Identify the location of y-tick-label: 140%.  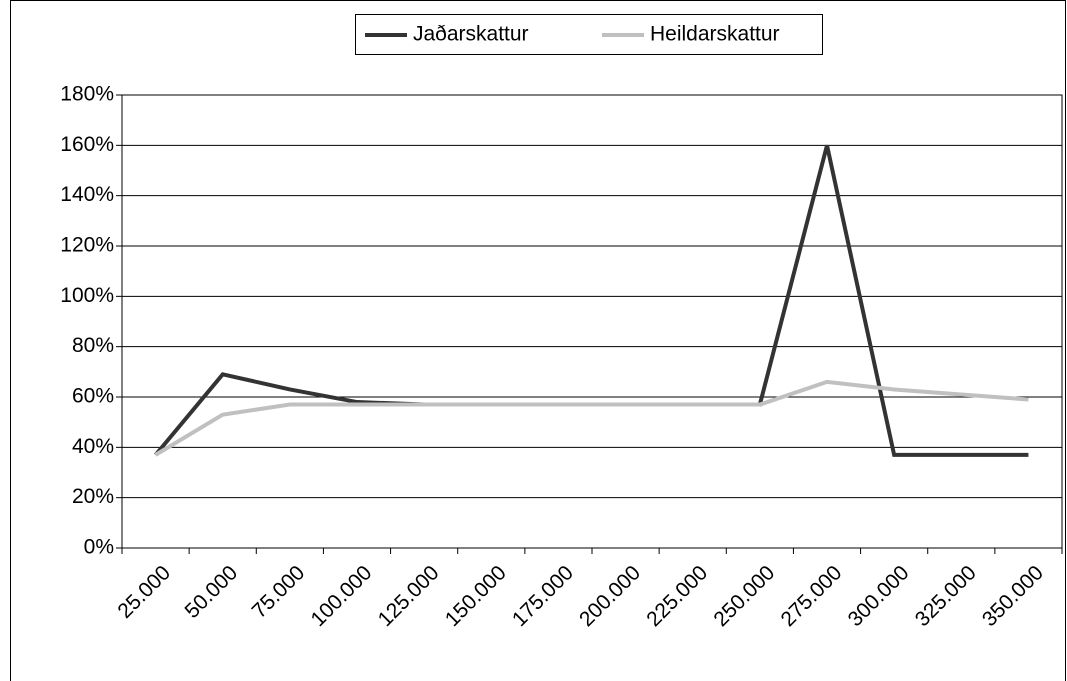
(87, 194).